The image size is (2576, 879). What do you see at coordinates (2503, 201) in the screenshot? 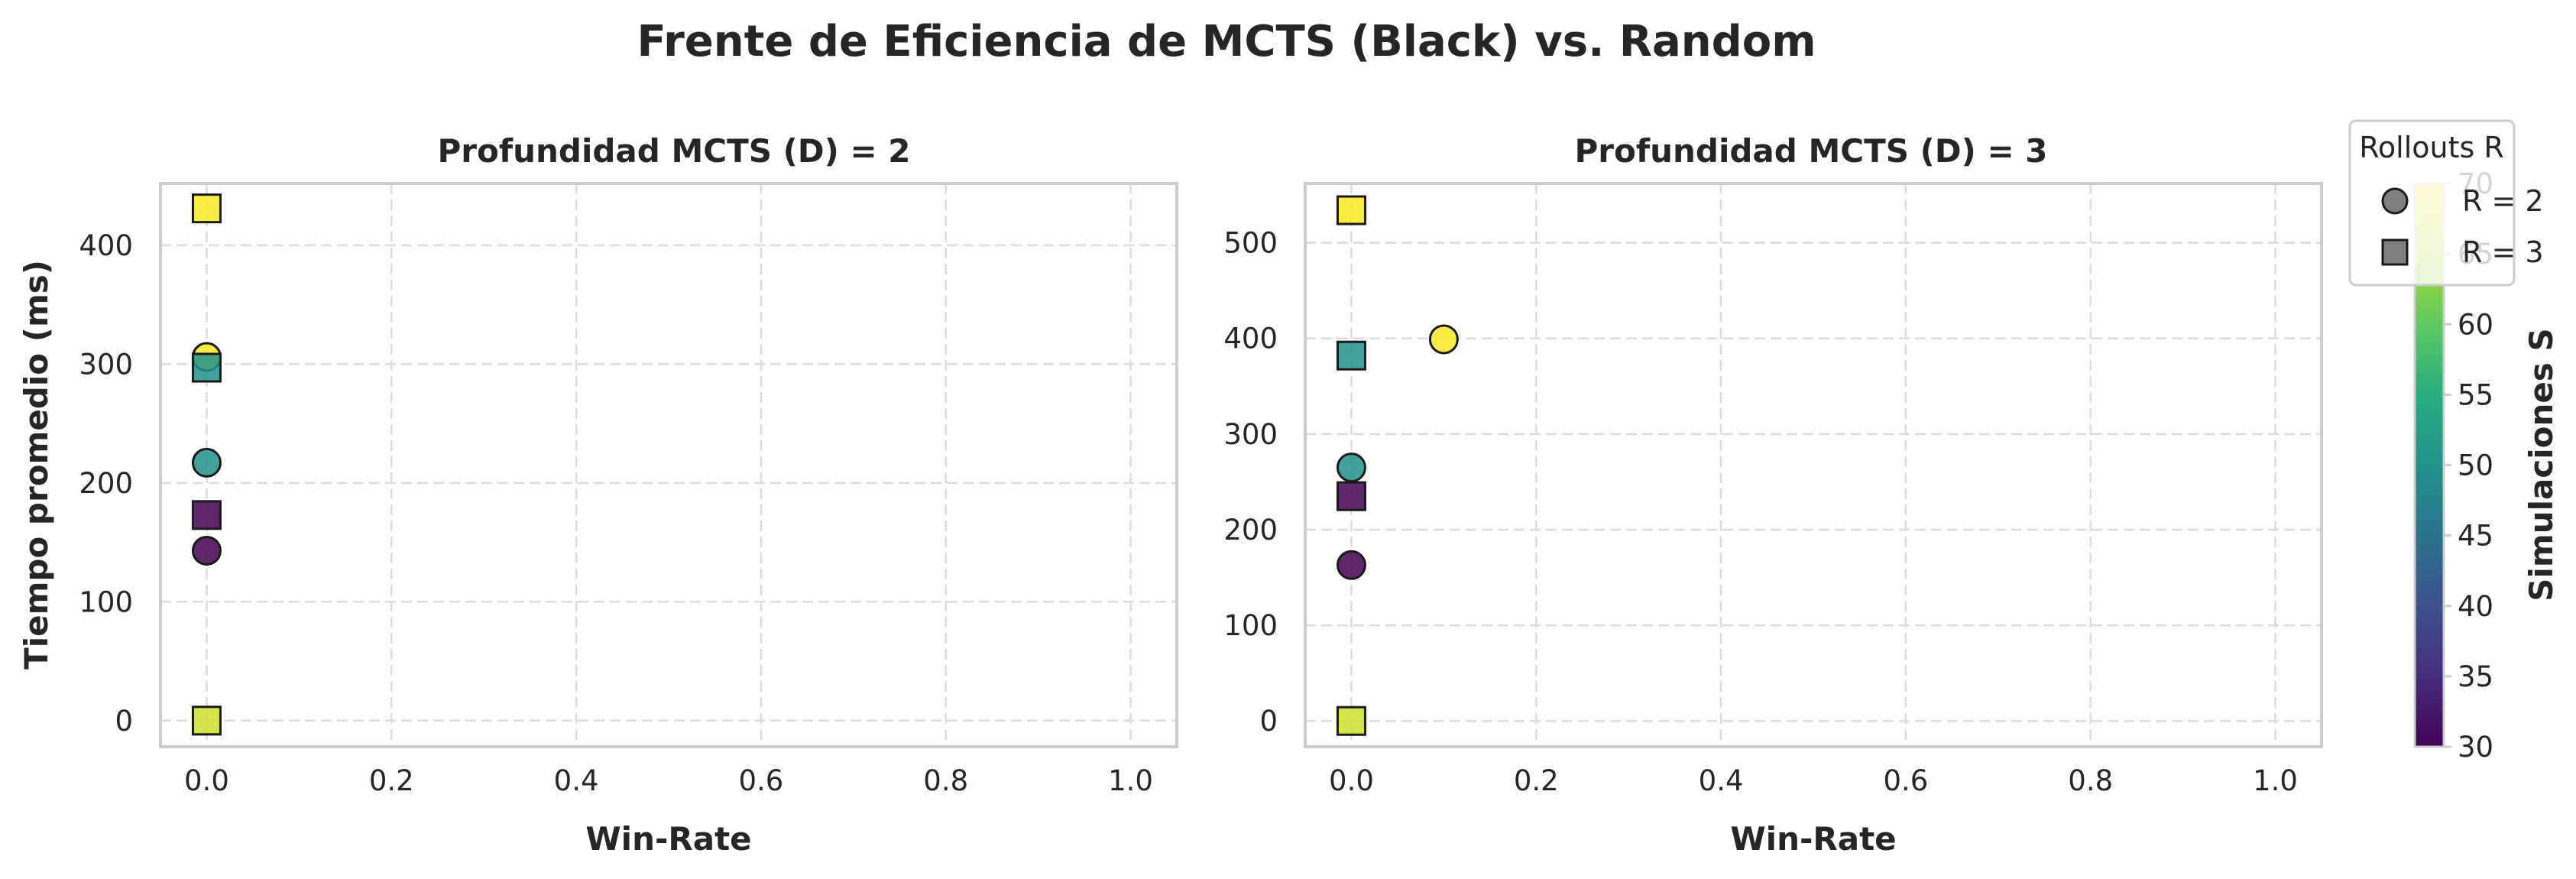
I see `legend-entry-r2: R = 2` at bounding box center [2503, 201].